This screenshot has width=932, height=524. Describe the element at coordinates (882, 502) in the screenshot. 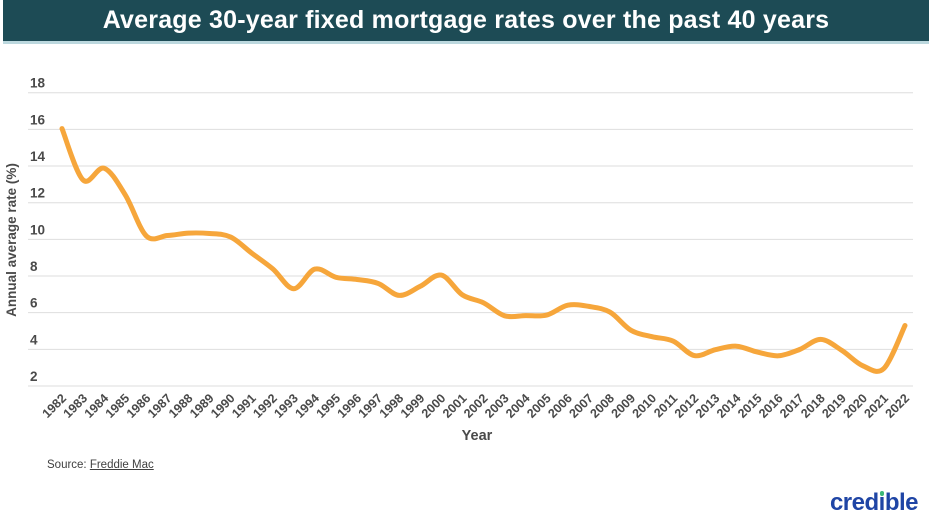

I see `logo-i: ı` at that location.